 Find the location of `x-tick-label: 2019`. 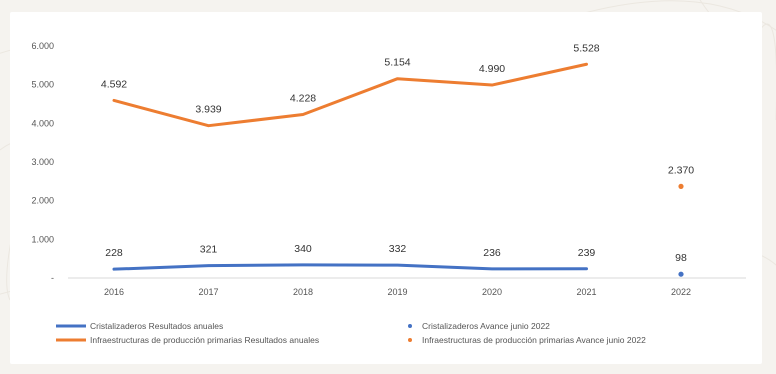

x-tick-label: 2019 is located at coordinates (397, 292).